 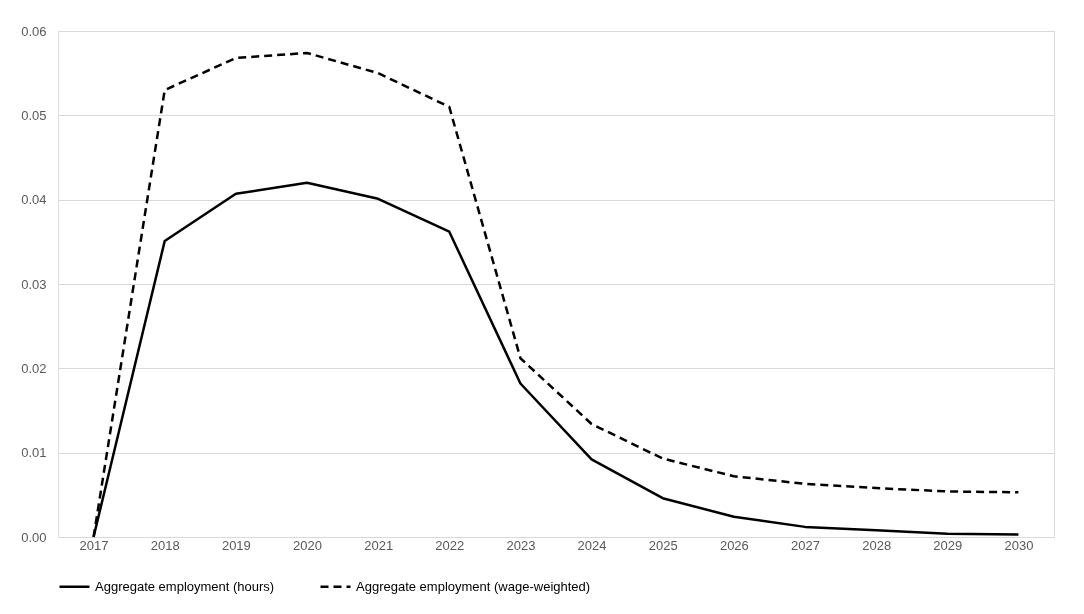 I want to click on x-tick-label: 2017, so click(x=94, y=545).